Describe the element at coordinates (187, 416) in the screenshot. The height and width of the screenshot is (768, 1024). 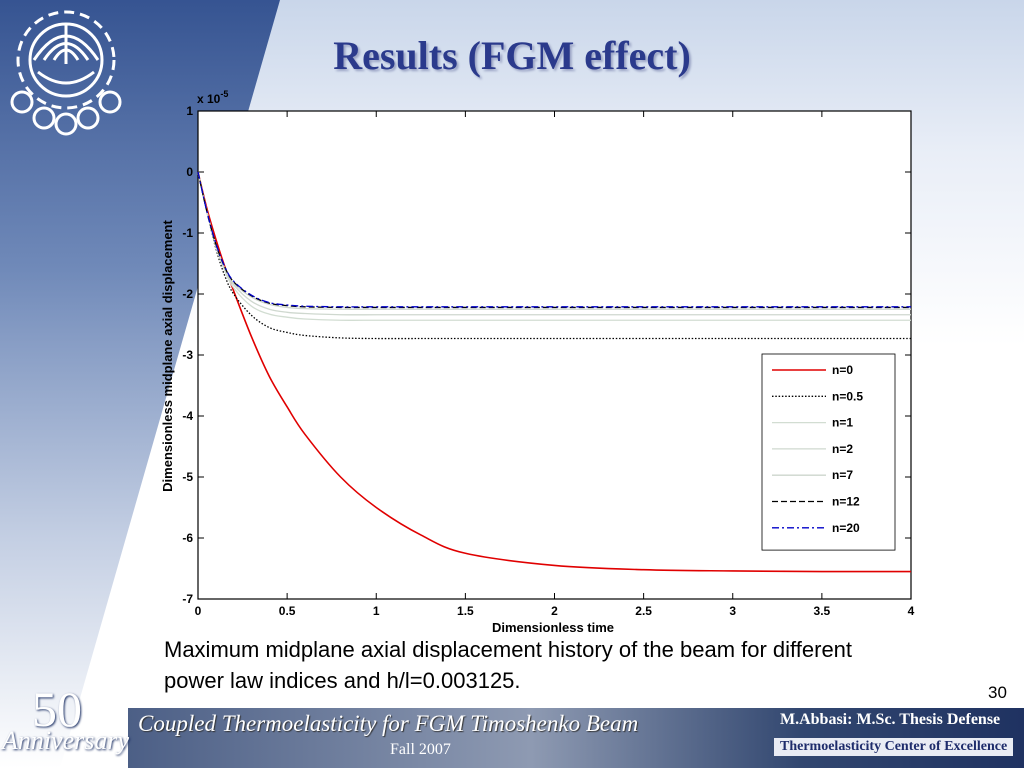
I see `y-tick-label: -4` at that location.